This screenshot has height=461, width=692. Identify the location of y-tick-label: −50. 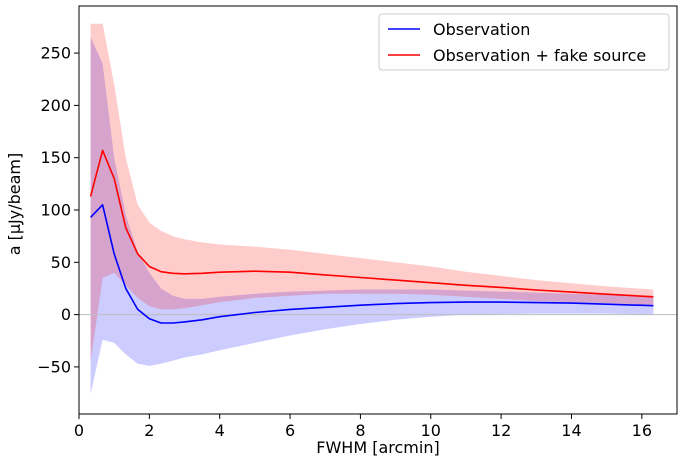
(54, 366).